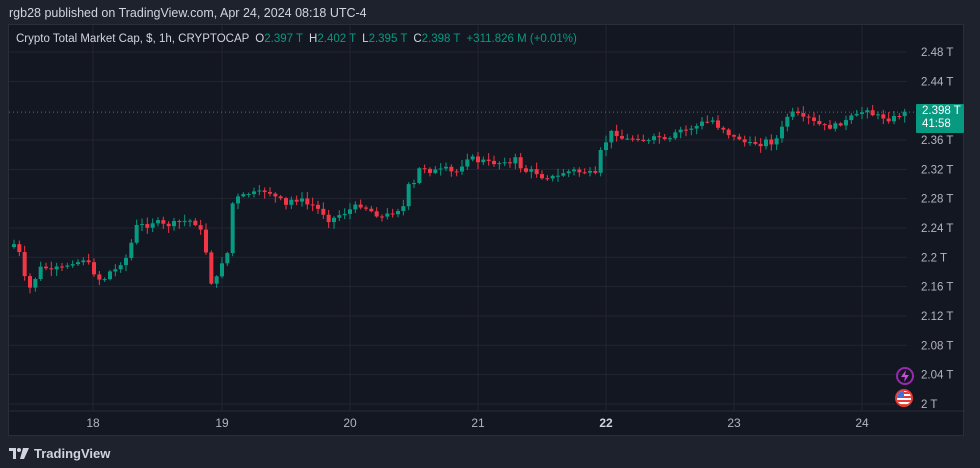 The height and width of the screenshot is (468, 980). What do you see at coordinates (905, 376) in the screenshot?
I see `lightning-event-icon` at bounding box center [905, 376].